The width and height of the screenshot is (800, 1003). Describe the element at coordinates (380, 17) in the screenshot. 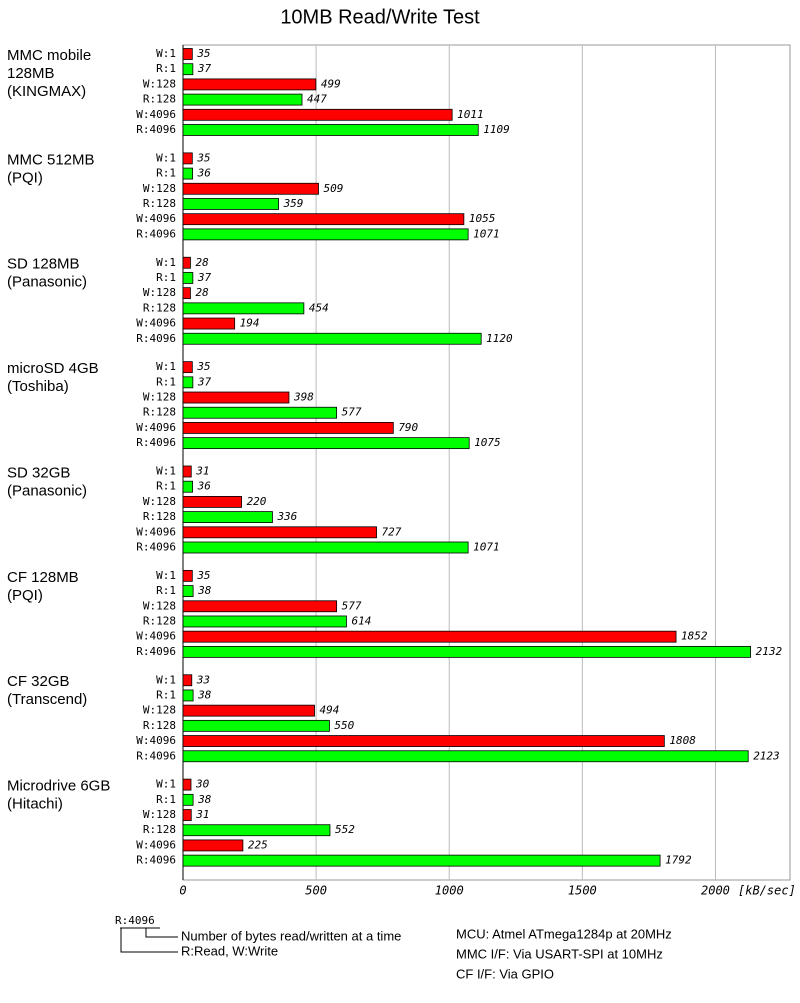

I see `chart-title: 10MB Read/Write Test` at that location.